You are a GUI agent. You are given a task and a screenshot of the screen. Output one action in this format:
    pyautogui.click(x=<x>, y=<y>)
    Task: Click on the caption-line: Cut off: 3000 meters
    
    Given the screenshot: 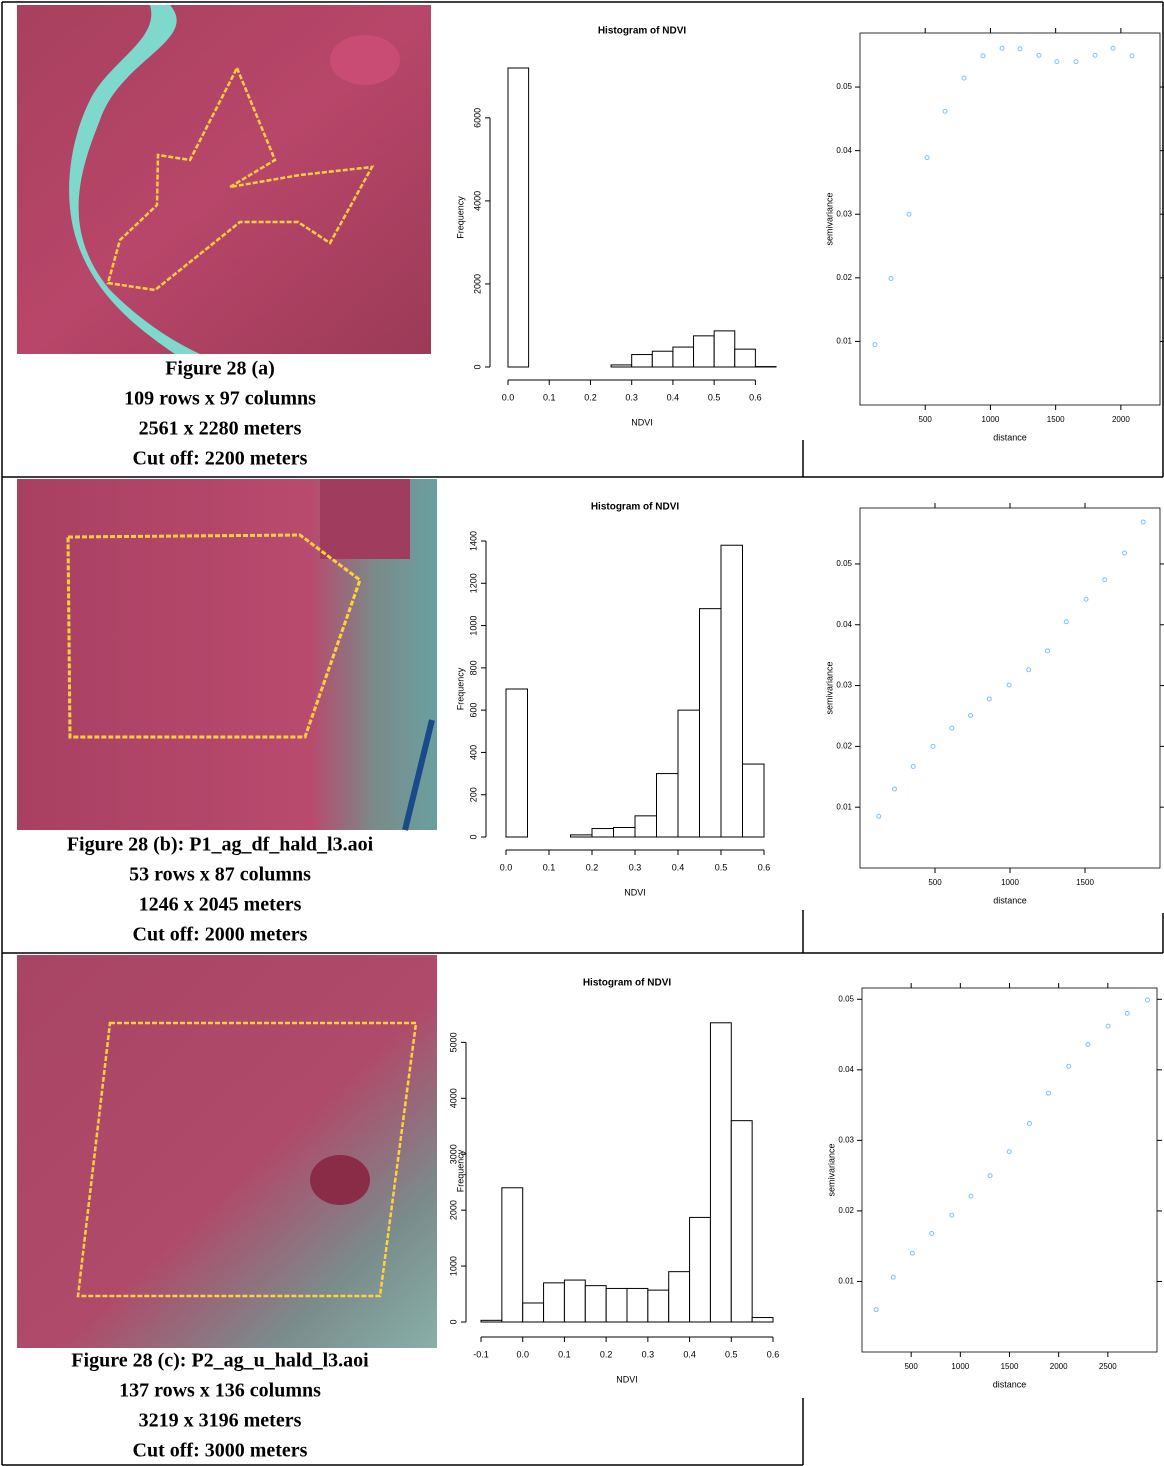 What is the action you would take?
    pyautogui.click(x=220, y=1451)
    